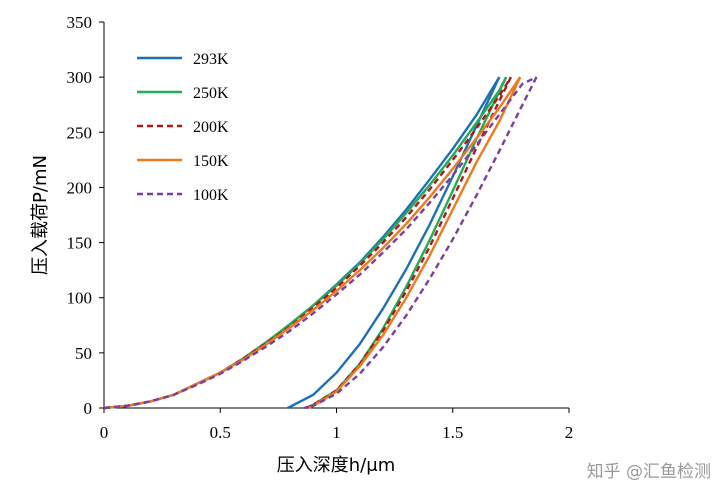 This screenshot has height=500, width=725. Describe the element at coordinates (211, 127) in the screenshot. I see `legend-label: 200K` at that location.